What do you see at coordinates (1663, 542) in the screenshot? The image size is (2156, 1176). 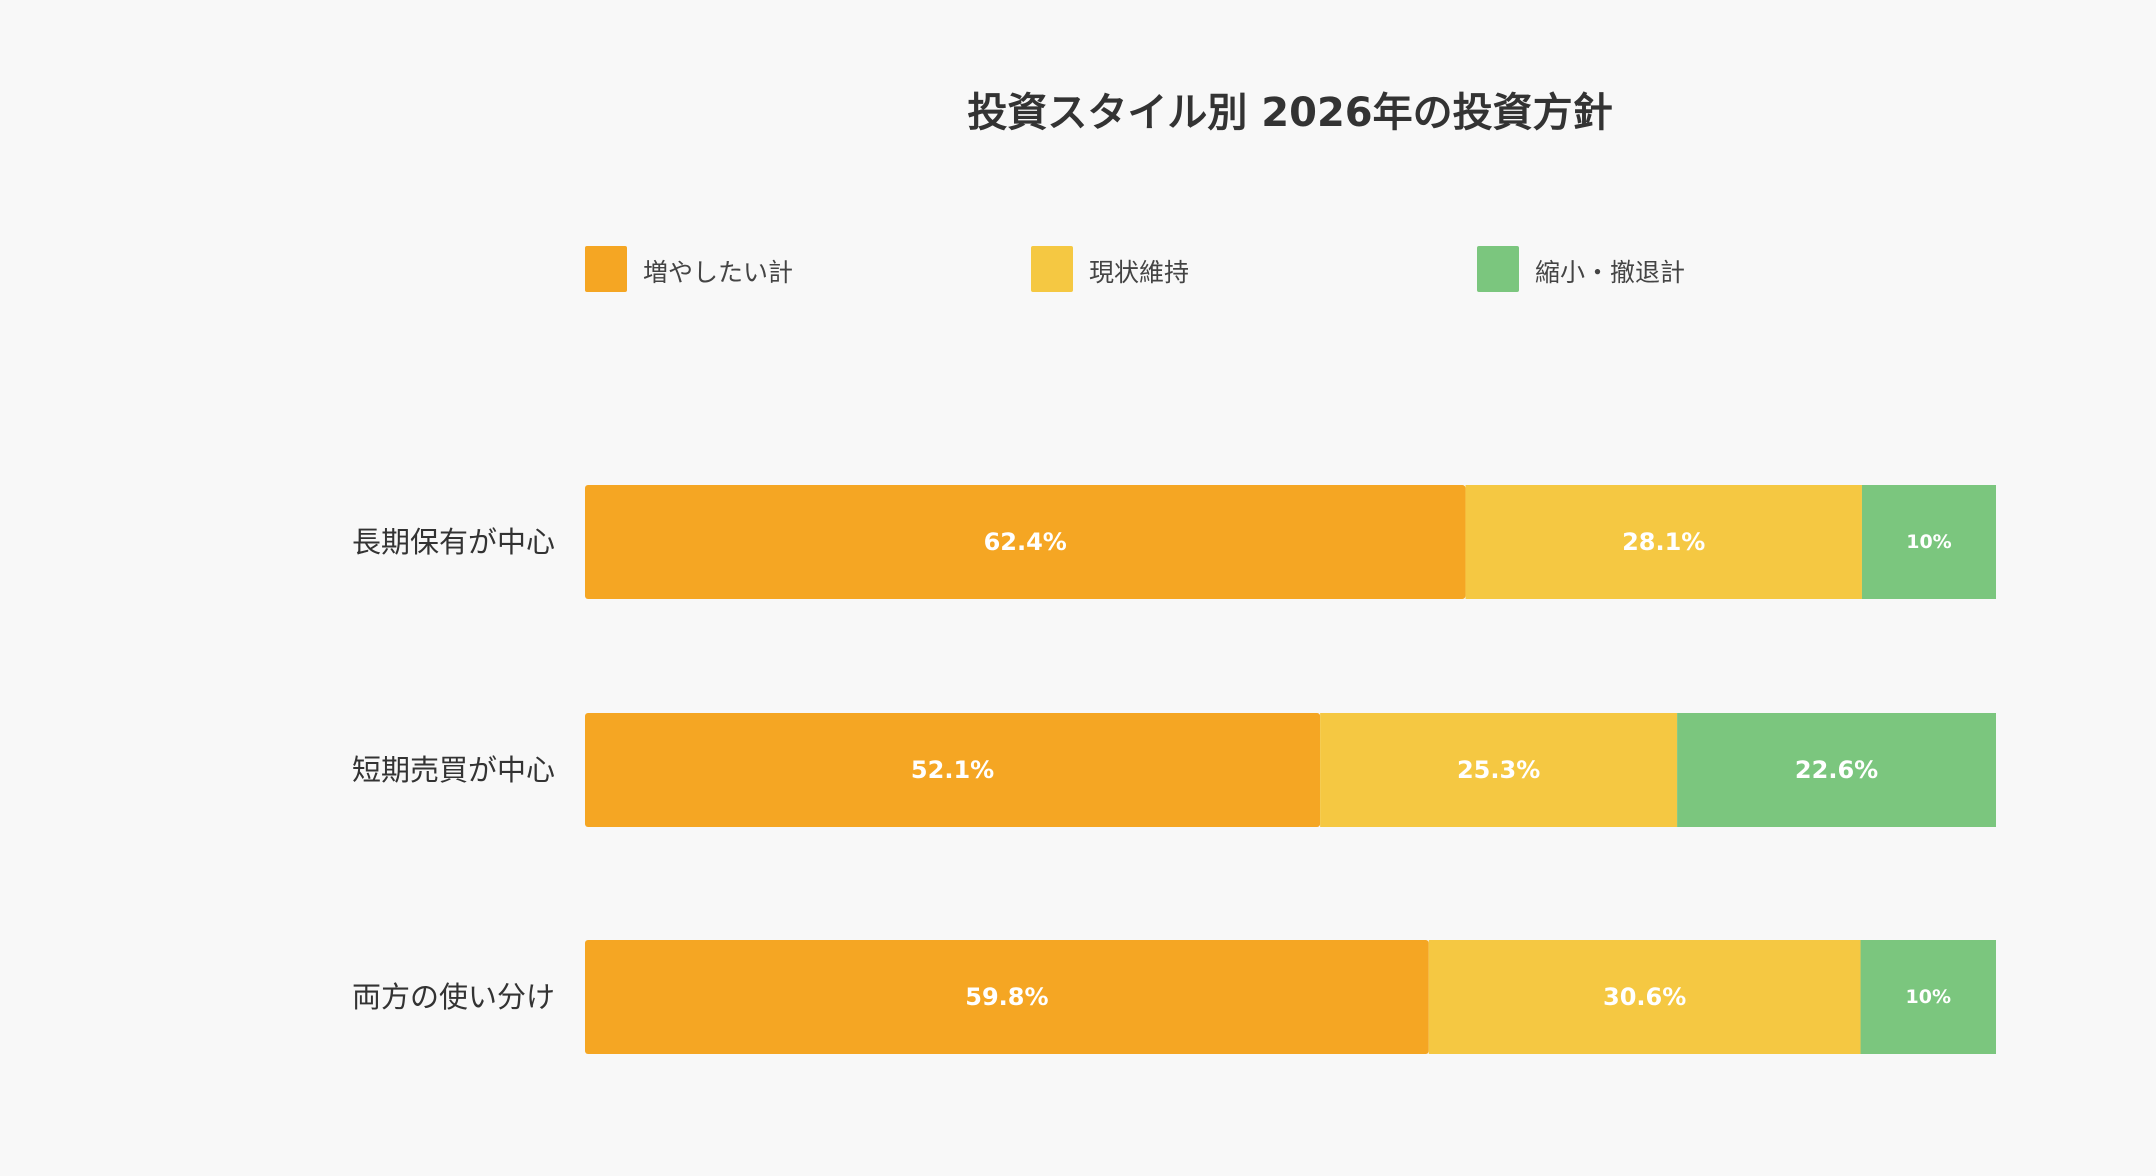 I see `data-label: 28.1%` at bounding box center [1663, 542].